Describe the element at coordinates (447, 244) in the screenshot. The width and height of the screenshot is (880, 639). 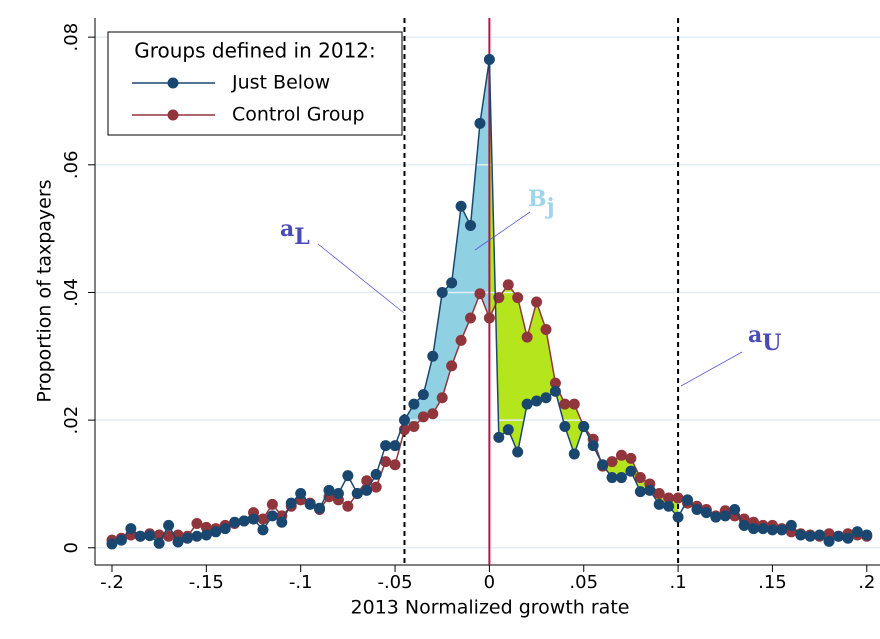
I see `shaded-area` at that location.